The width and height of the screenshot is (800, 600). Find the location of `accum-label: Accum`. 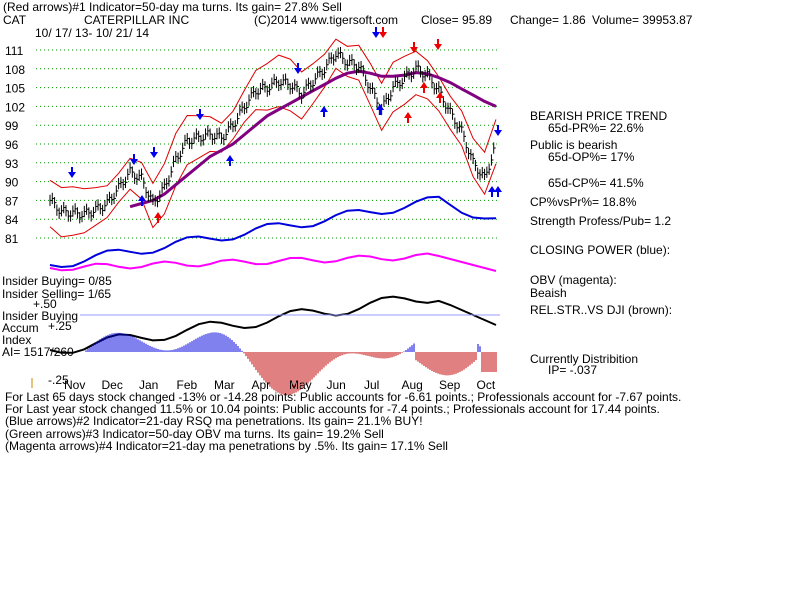

accum-label: Accum is located at coordinates (20, 328).